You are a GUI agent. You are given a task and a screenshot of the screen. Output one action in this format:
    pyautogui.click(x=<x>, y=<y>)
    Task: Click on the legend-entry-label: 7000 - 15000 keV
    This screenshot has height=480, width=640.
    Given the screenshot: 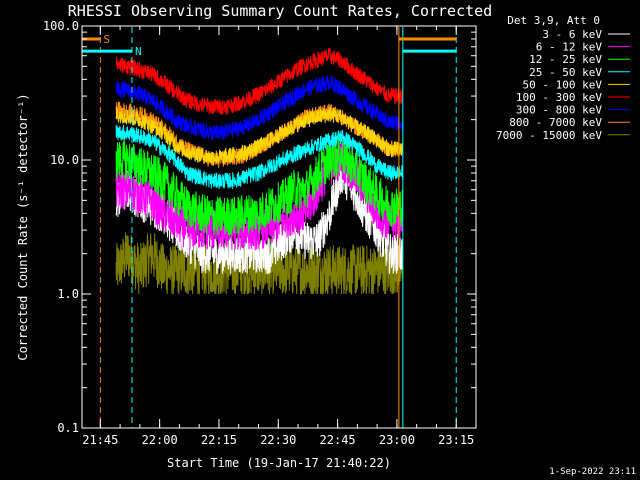 What is the action you would take?
    pyautogui.click(x=549, y=135)
    